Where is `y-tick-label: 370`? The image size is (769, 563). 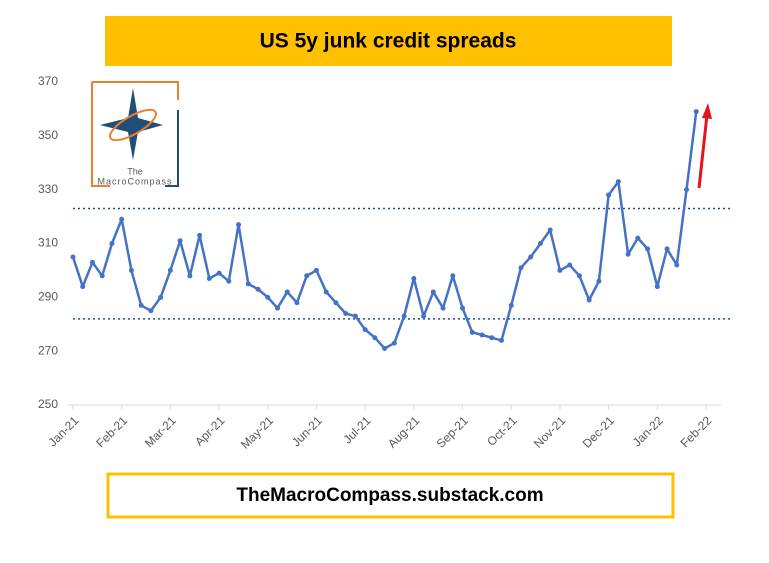
y-tick-label: 370 is located at coordinates (48, 81).